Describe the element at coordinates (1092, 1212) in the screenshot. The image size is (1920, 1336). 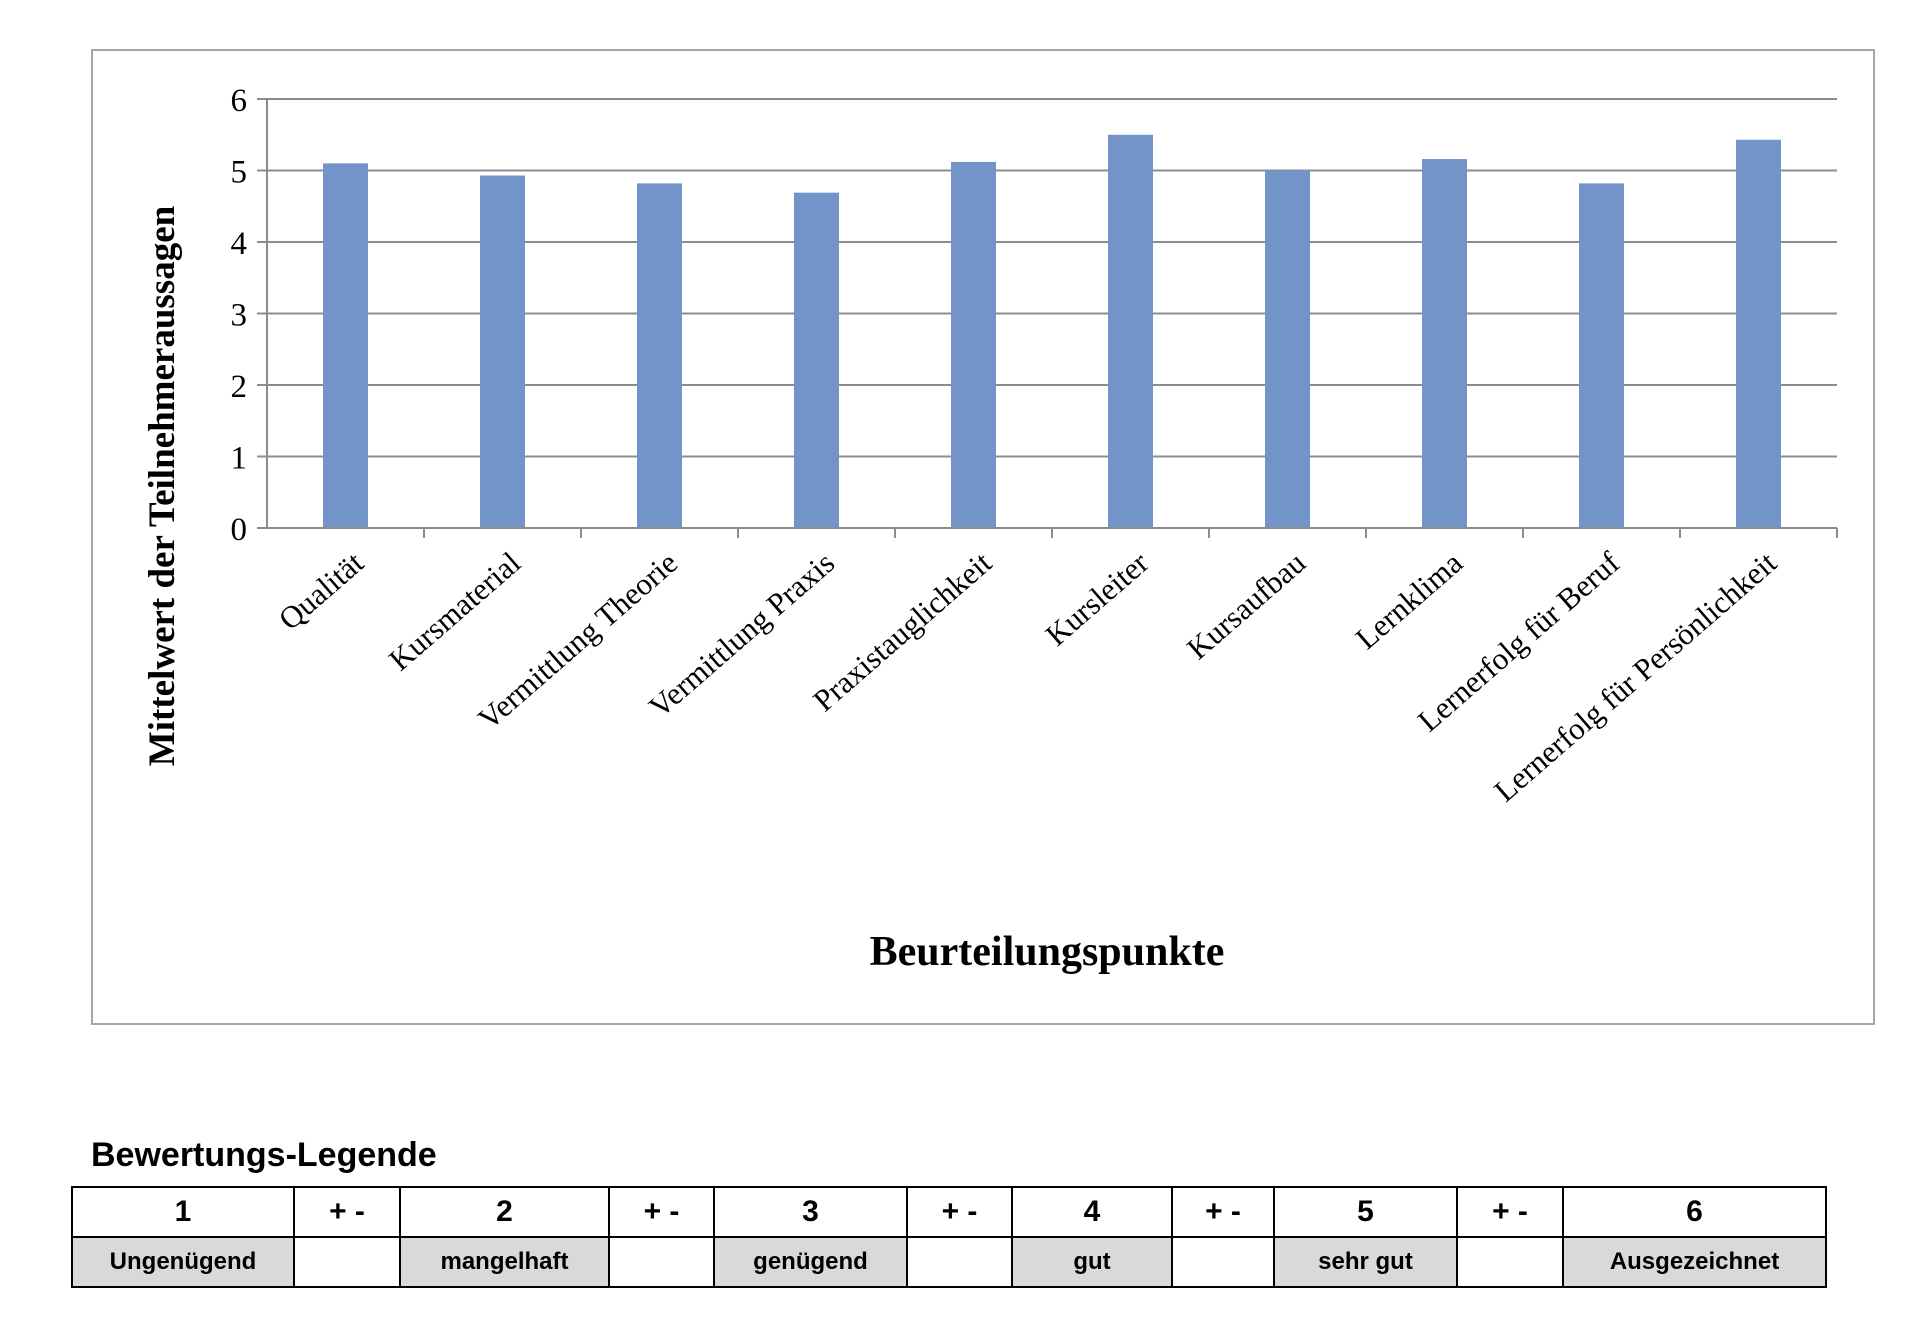
I see `grade-cell: 4` at that location.